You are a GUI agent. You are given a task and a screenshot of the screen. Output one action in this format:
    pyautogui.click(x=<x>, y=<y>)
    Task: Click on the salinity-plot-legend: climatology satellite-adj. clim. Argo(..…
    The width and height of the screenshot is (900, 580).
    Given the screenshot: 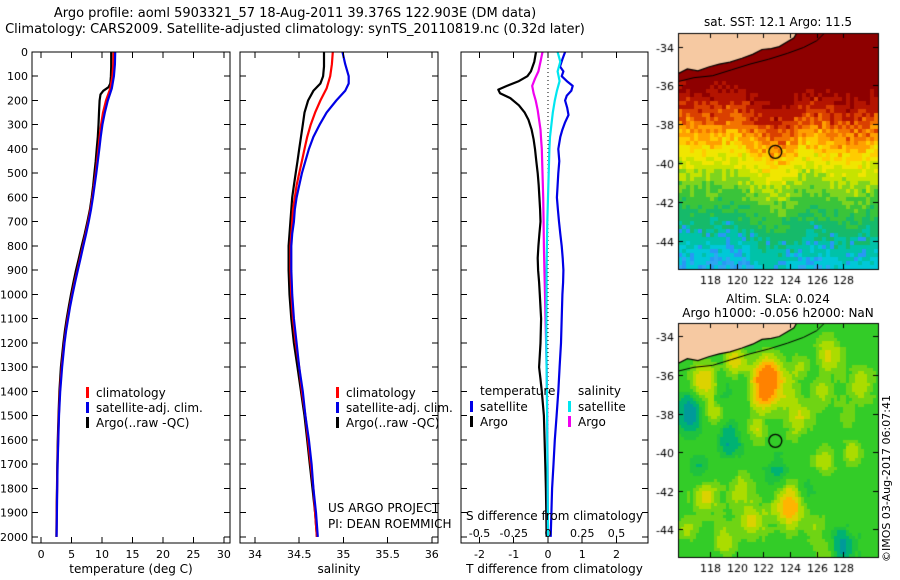 What is the action you would take?
    pyautogui.click(x=394, y=407)
    